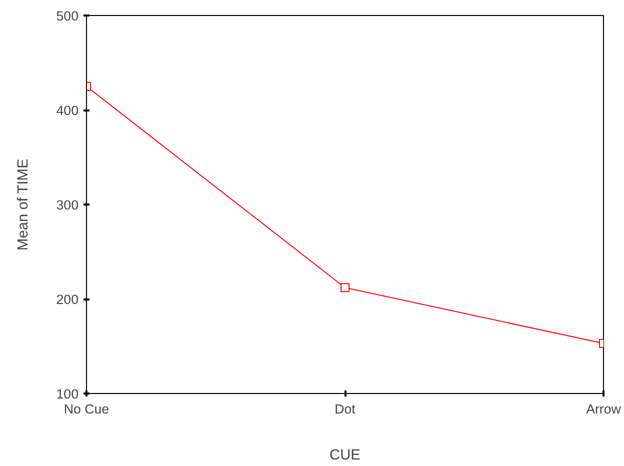  Describe the element at coordinates (604, 409) in the screenshot. I see `x-tick-label: Arrow` at that location.